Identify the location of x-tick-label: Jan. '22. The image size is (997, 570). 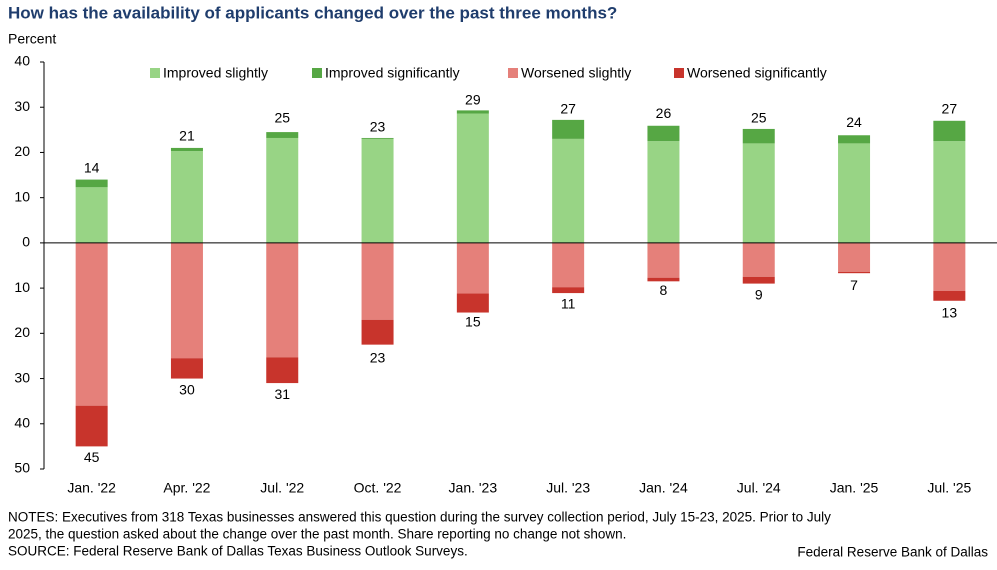
(91, 488).